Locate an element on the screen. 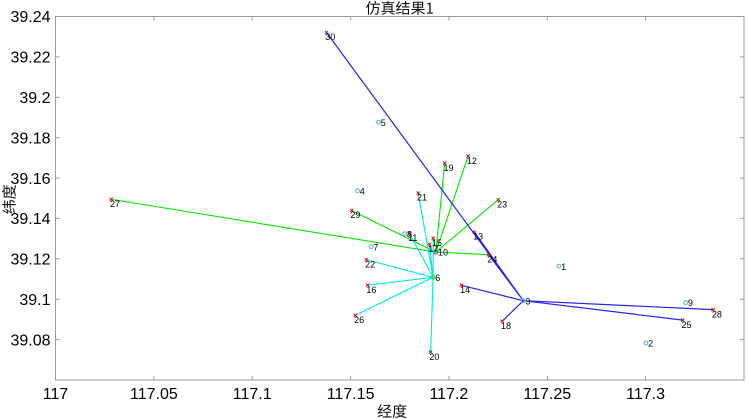  svg-text: 28 is located at coordinates (717, 314).